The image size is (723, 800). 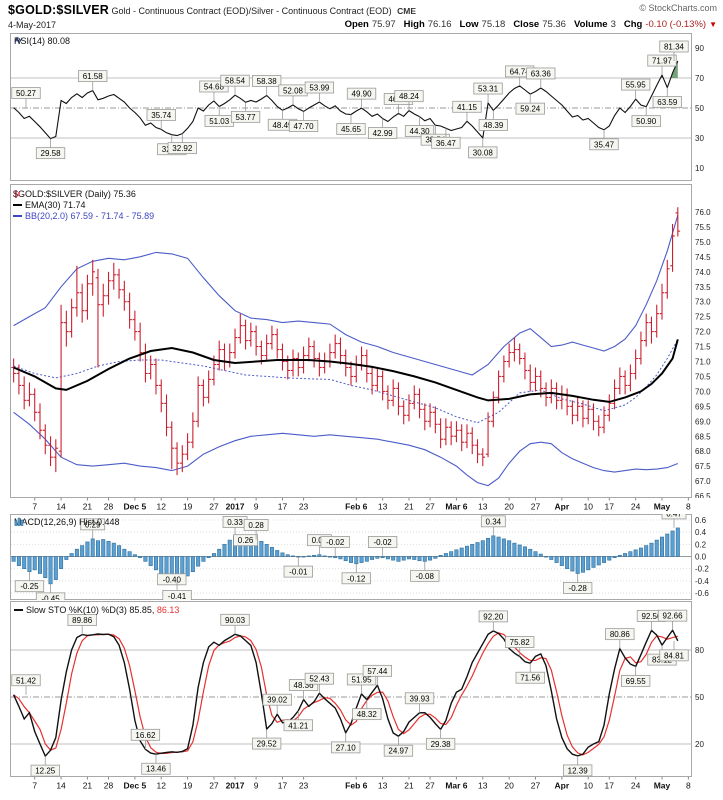 I want to click on svg-text: 45.65, so click(x=351, y=129).